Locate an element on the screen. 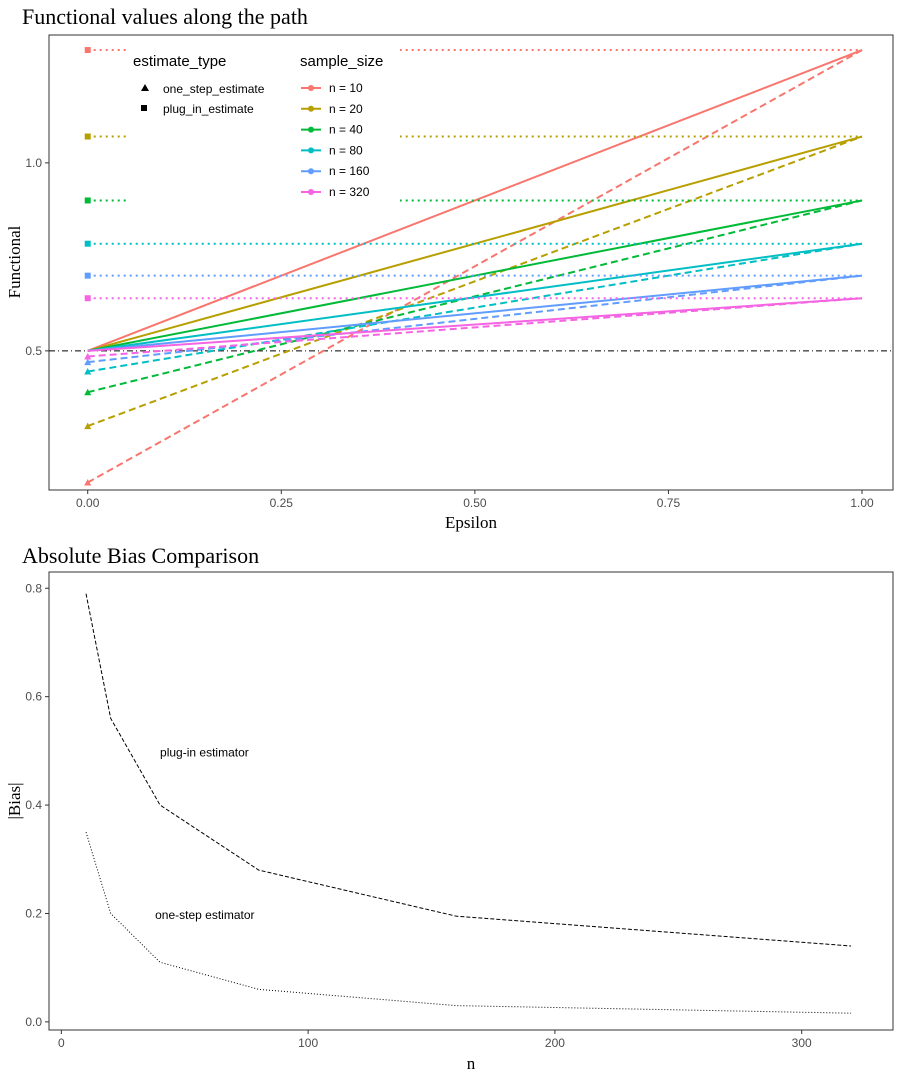 Image resolution: width=899 pixels, height=1079 pixels. legend-sample-size-entries: n = 10 n = 20 n = 40 n = 80 n = 160 n = 320 is located at coordinates (335, 140).